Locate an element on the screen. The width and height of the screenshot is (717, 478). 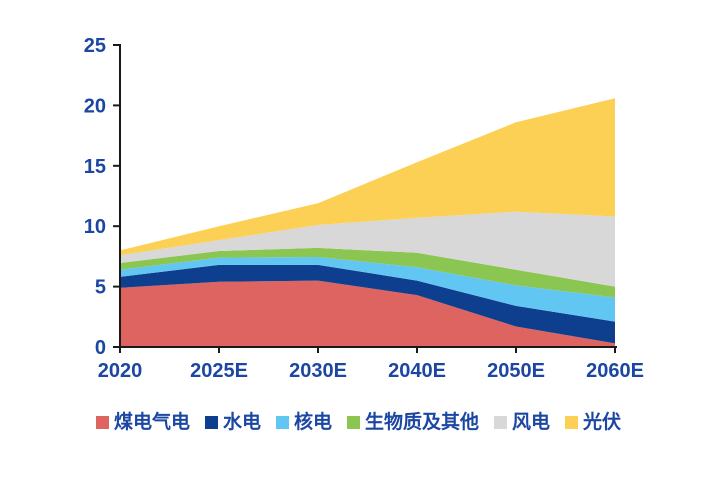
y-axis-tick-label: 5 is located at coordinates (100, 288).